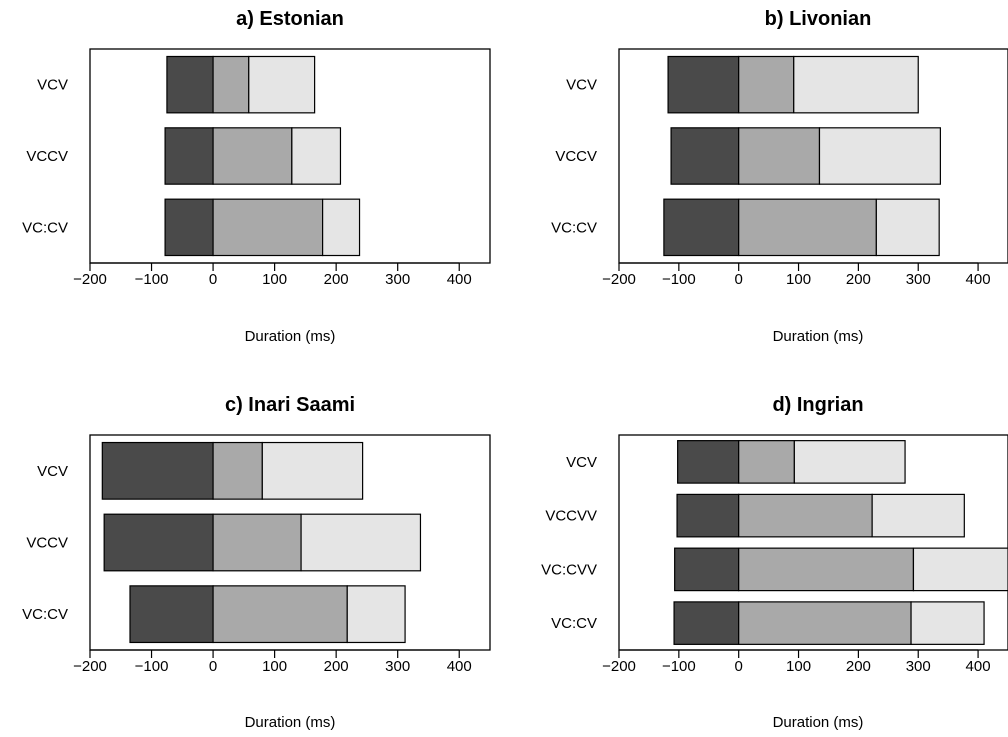  Describe the element at coordinates (817, 405) in the screenshot. I see `panel-title: d) Ingrian` at that location.